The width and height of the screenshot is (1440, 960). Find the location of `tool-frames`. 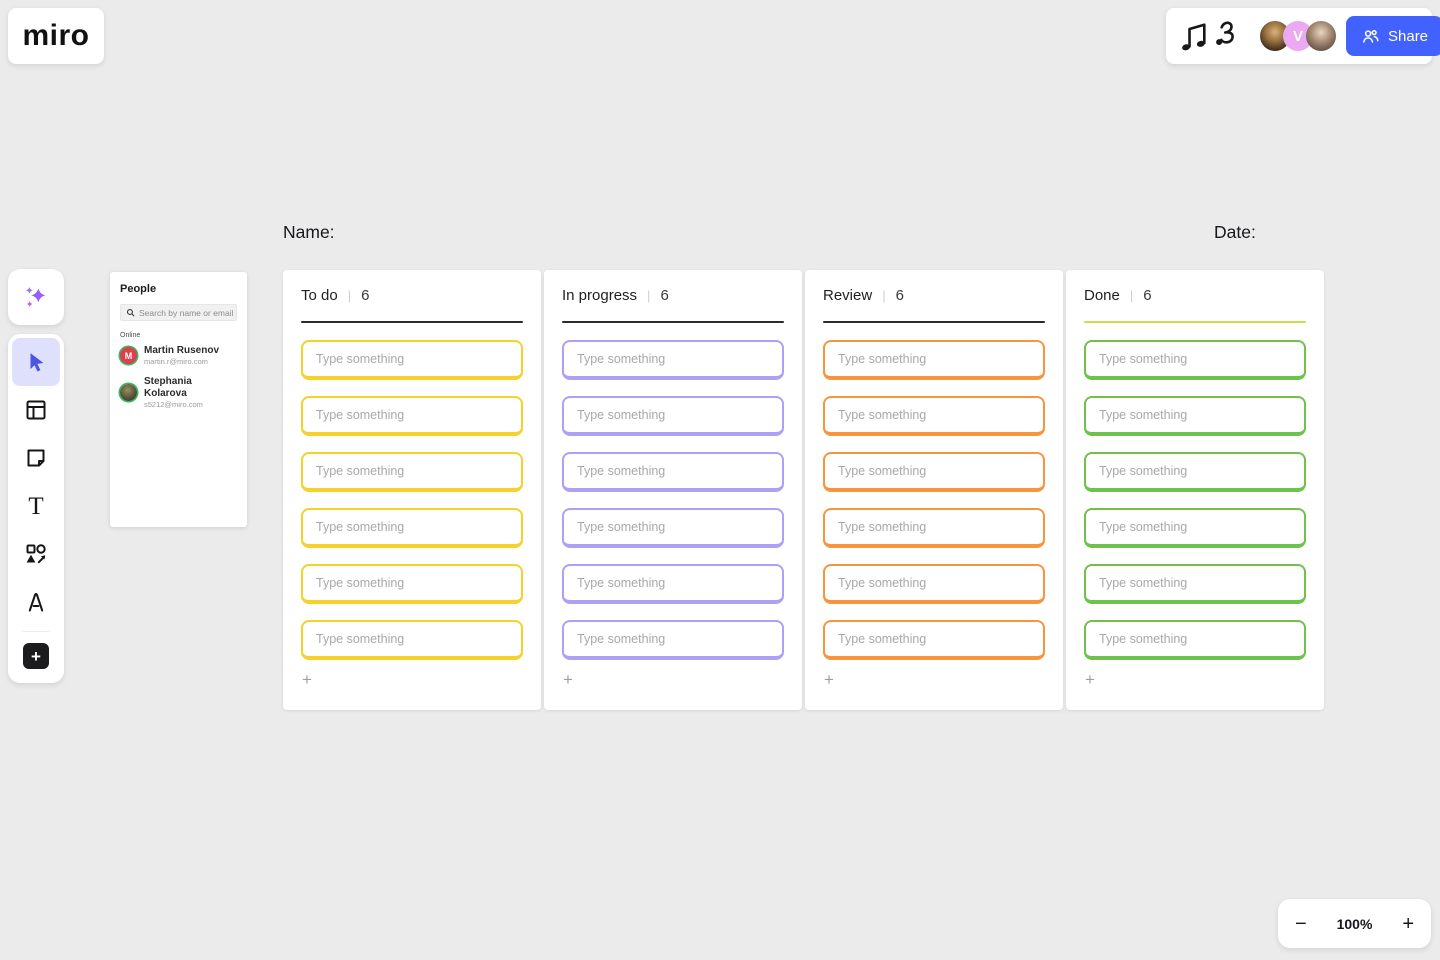

tool-frames is located at coordinates (36, 410).